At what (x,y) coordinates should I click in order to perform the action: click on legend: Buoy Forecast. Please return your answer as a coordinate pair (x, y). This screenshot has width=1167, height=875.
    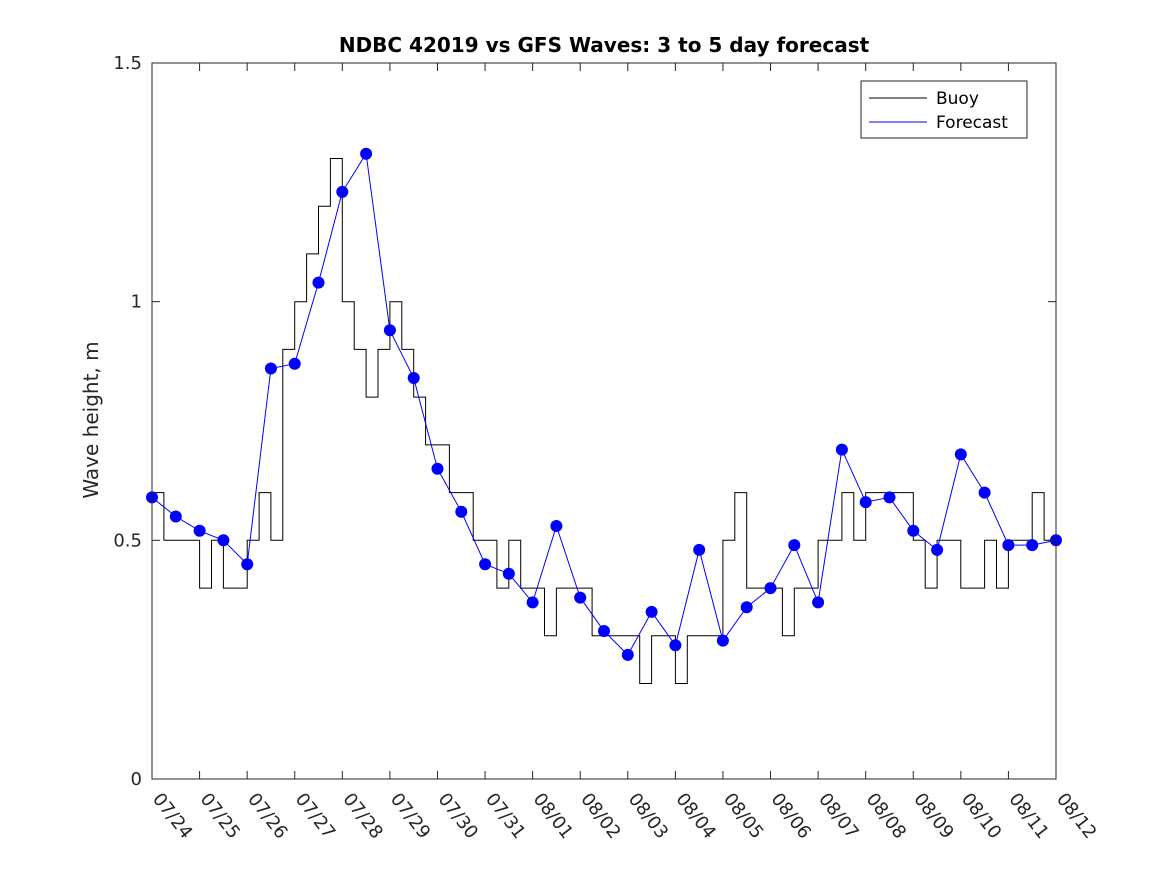
    Looking at the image, I should click on (944, 109).